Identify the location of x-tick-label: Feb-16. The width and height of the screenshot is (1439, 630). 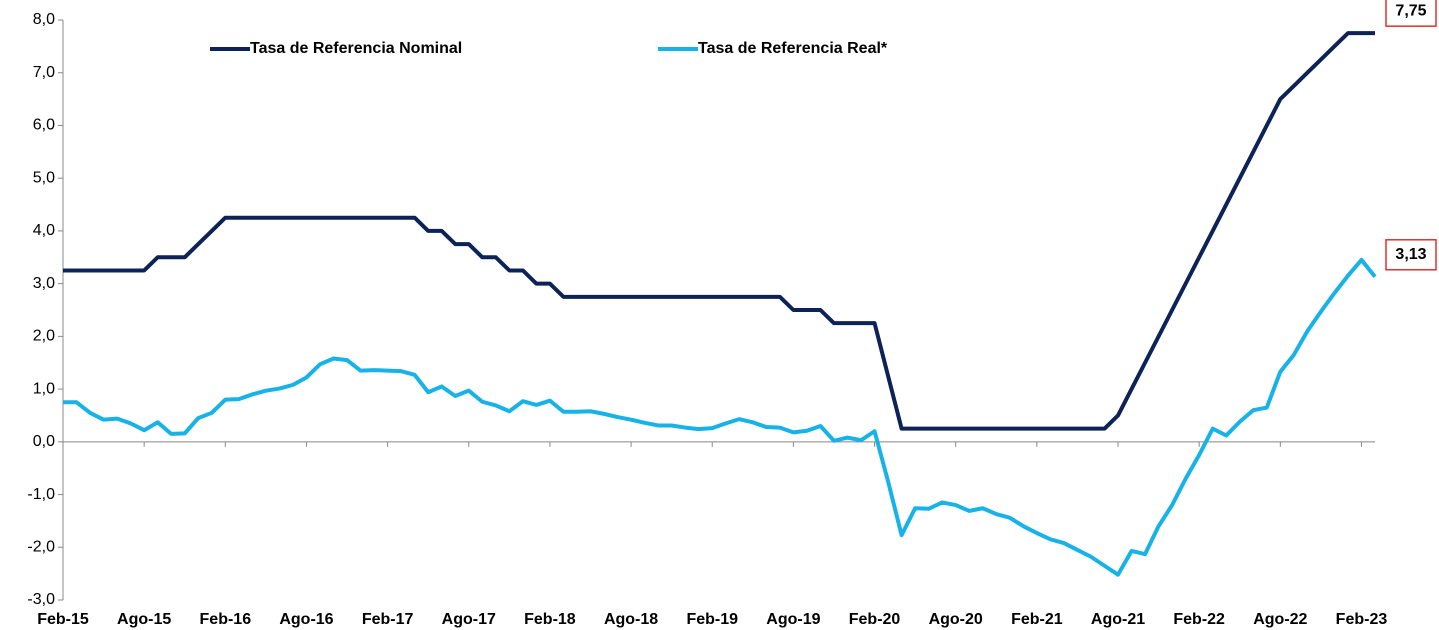
(226, 619).